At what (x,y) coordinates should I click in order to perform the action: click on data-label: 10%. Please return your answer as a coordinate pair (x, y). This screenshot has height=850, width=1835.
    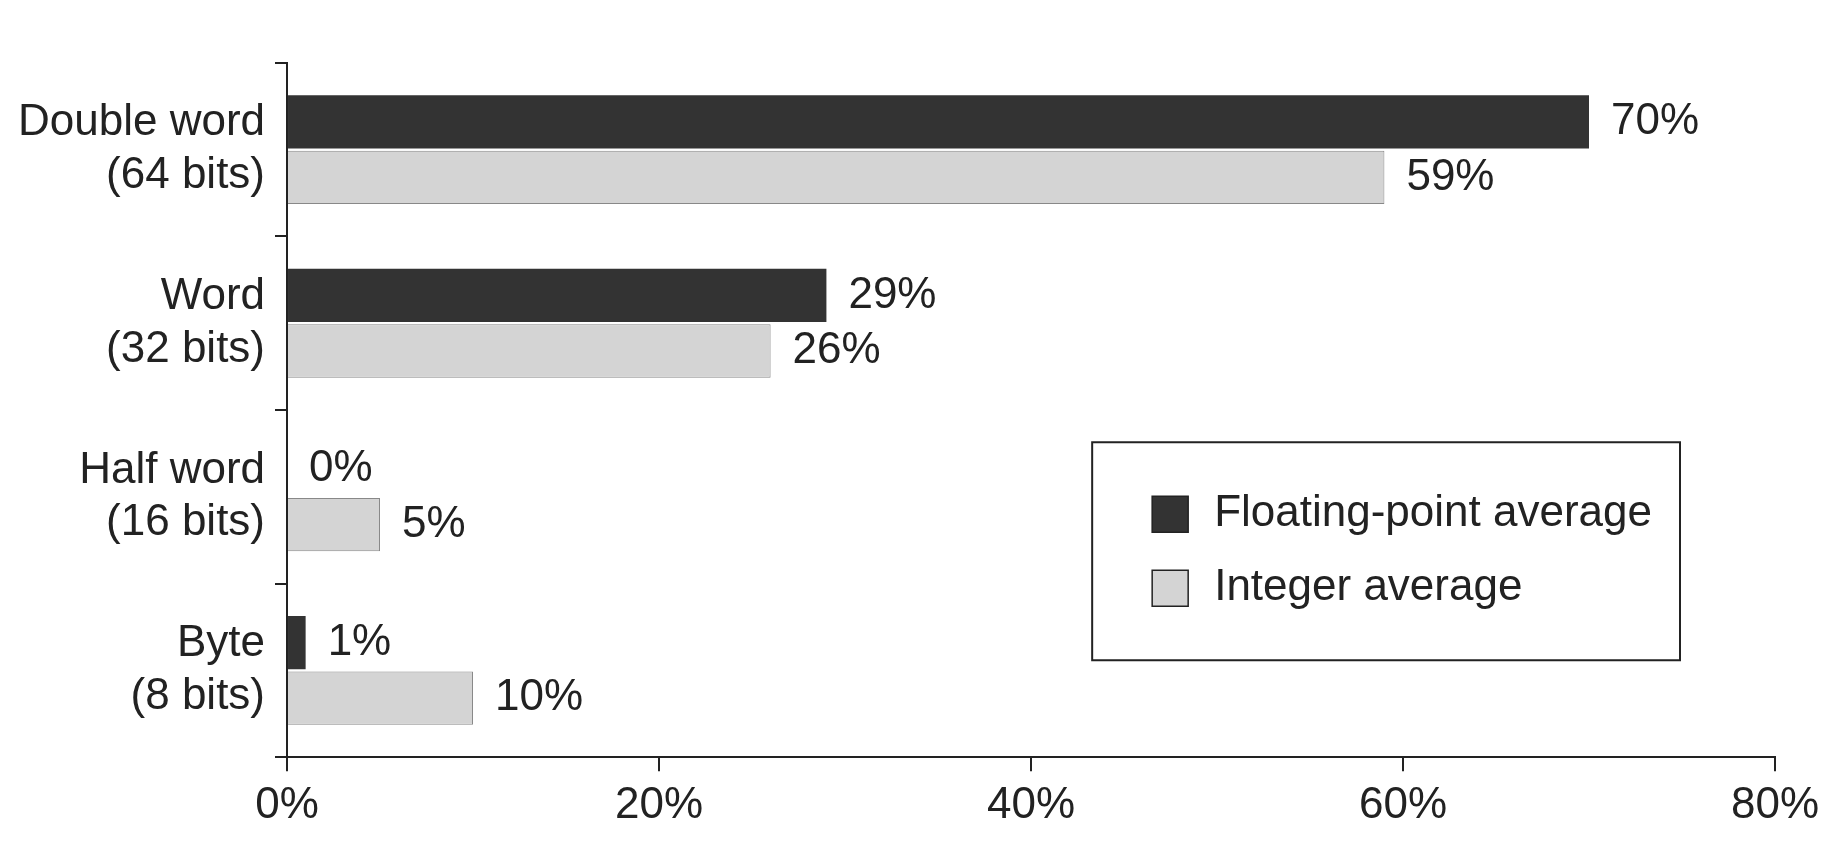
    Looking at the image, I should click on (539, 695).